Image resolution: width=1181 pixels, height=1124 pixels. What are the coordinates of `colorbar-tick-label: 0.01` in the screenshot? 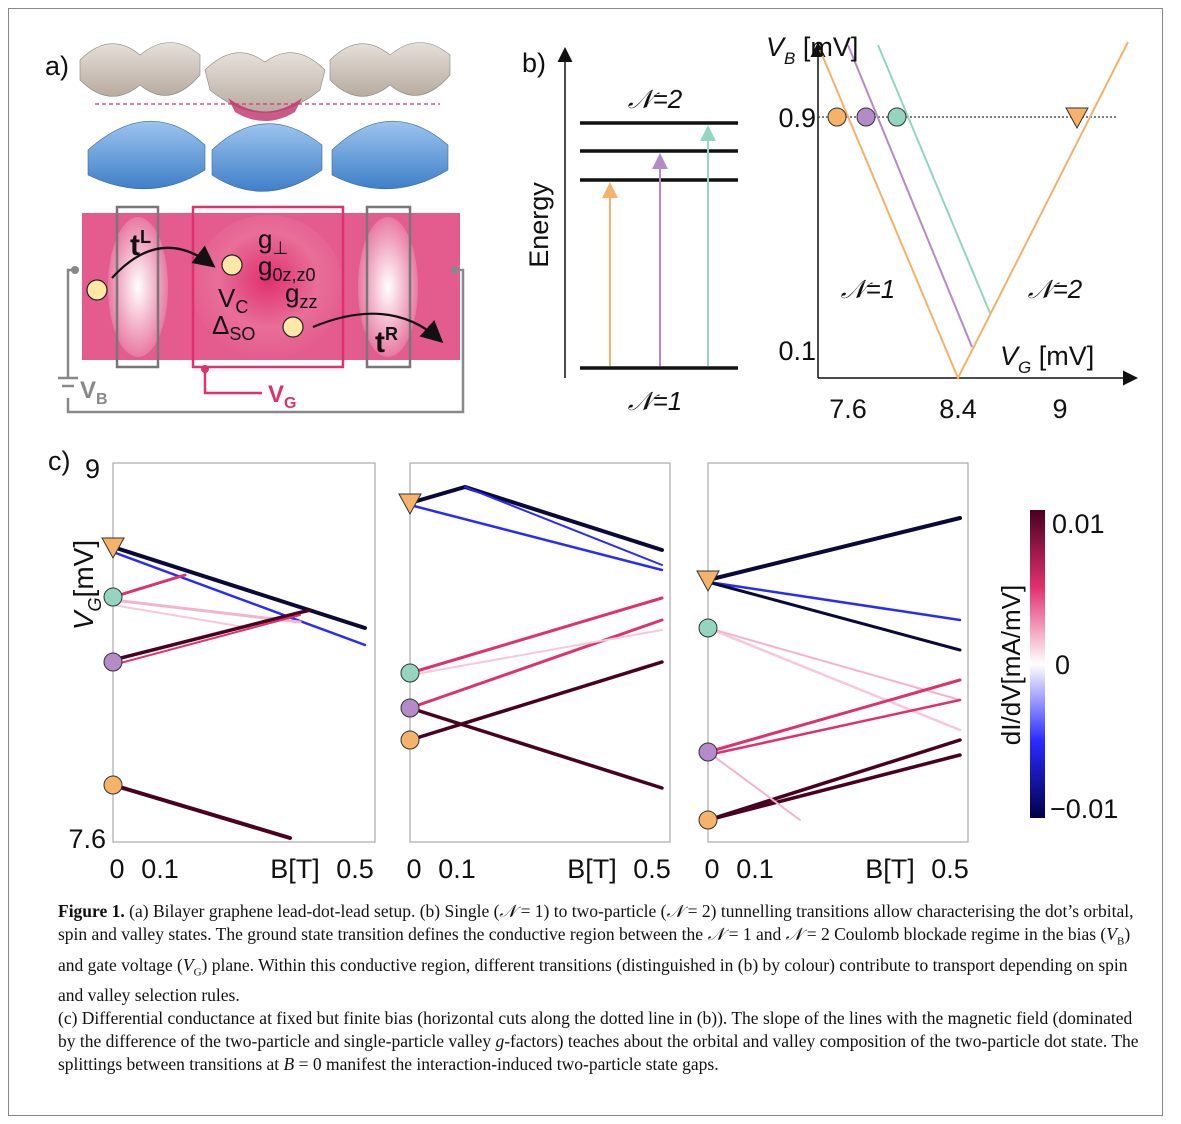 It's located at (1078, 524).